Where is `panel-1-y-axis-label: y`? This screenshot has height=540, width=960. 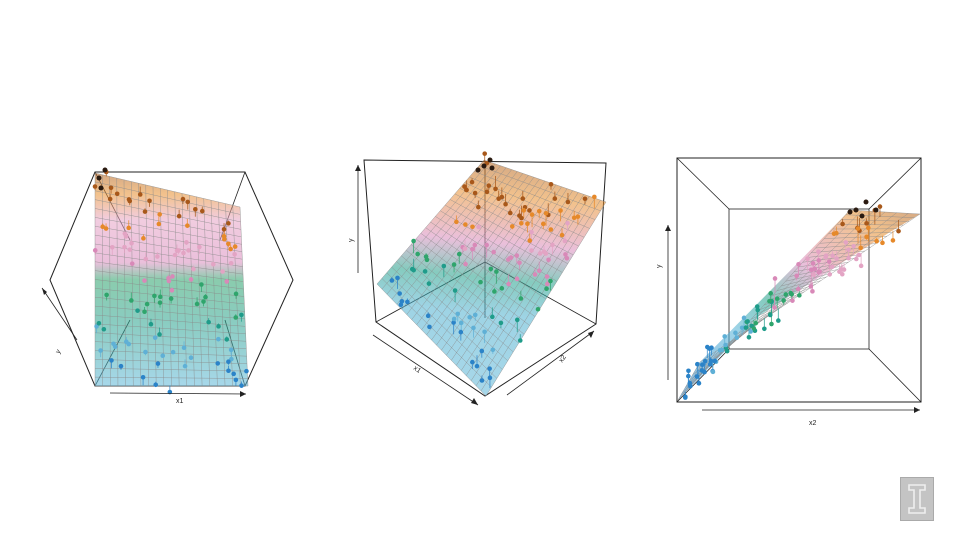
panel-1-y-axis-label: y is located at coordinates (59, 351).